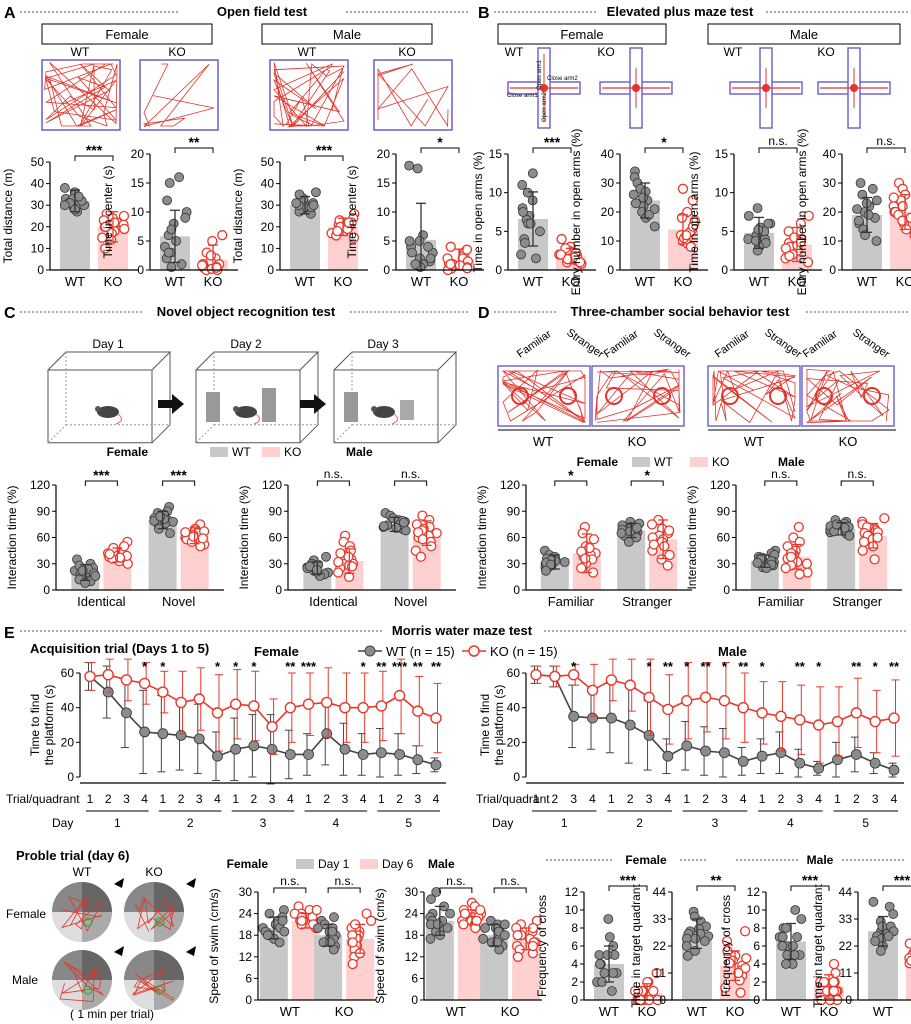  I want to click on y-tick-label: 30, so click(608, 183).